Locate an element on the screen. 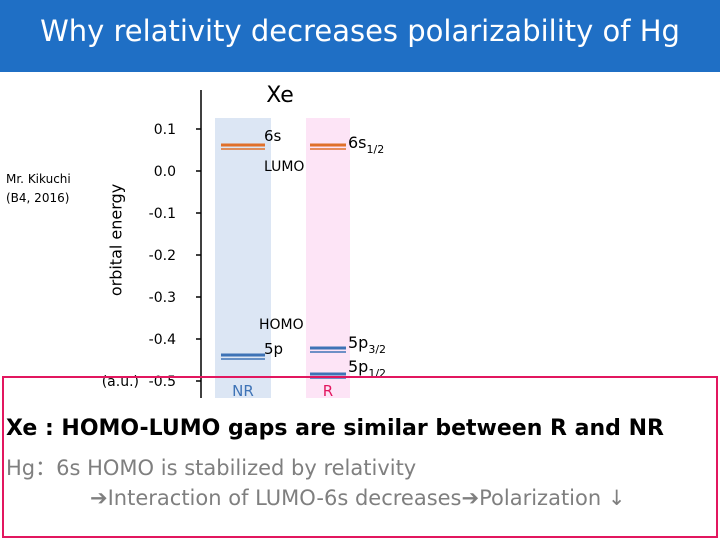  summary-polarization: Polarization ↓ is located at coordinates (552, 498).